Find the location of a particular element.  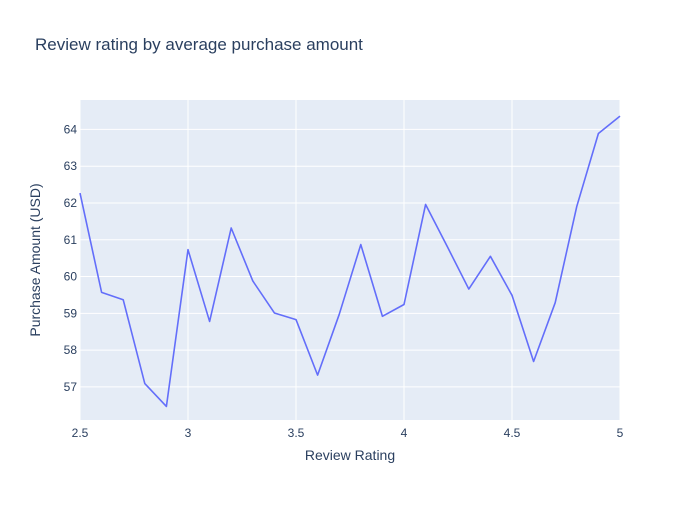

x-tick-label: 3 is located at coordinates (188, 433).